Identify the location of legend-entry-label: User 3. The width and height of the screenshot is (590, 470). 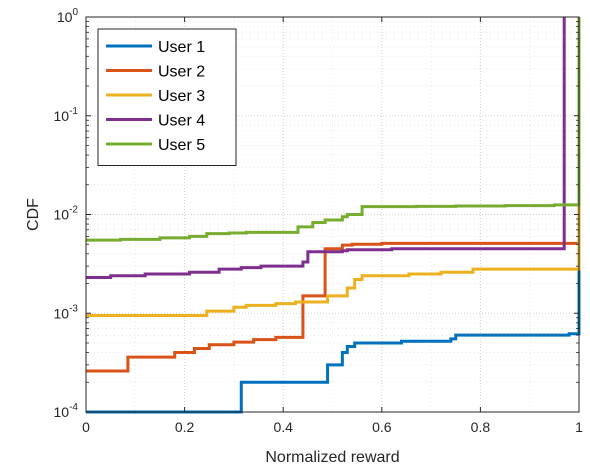
(181, 96).